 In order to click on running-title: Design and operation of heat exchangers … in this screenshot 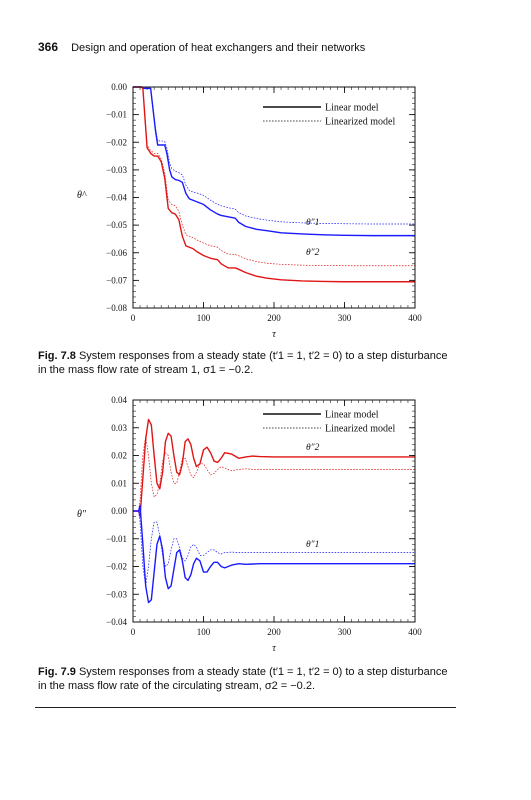, I will do `click(218, 48)`.